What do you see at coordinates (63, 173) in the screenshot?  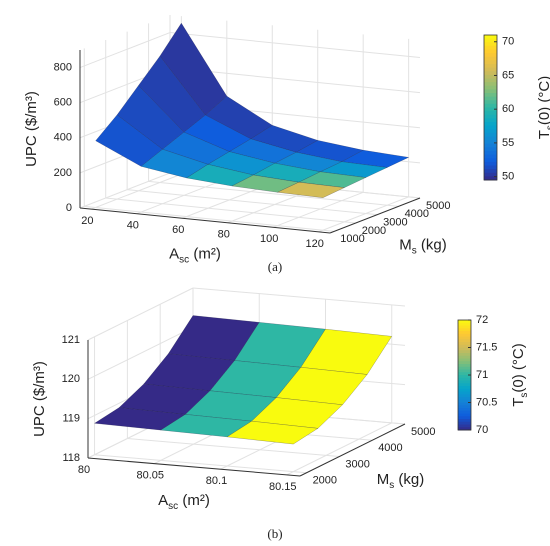 I see `z-tick-label: 200` at bounding box center [63, 173].